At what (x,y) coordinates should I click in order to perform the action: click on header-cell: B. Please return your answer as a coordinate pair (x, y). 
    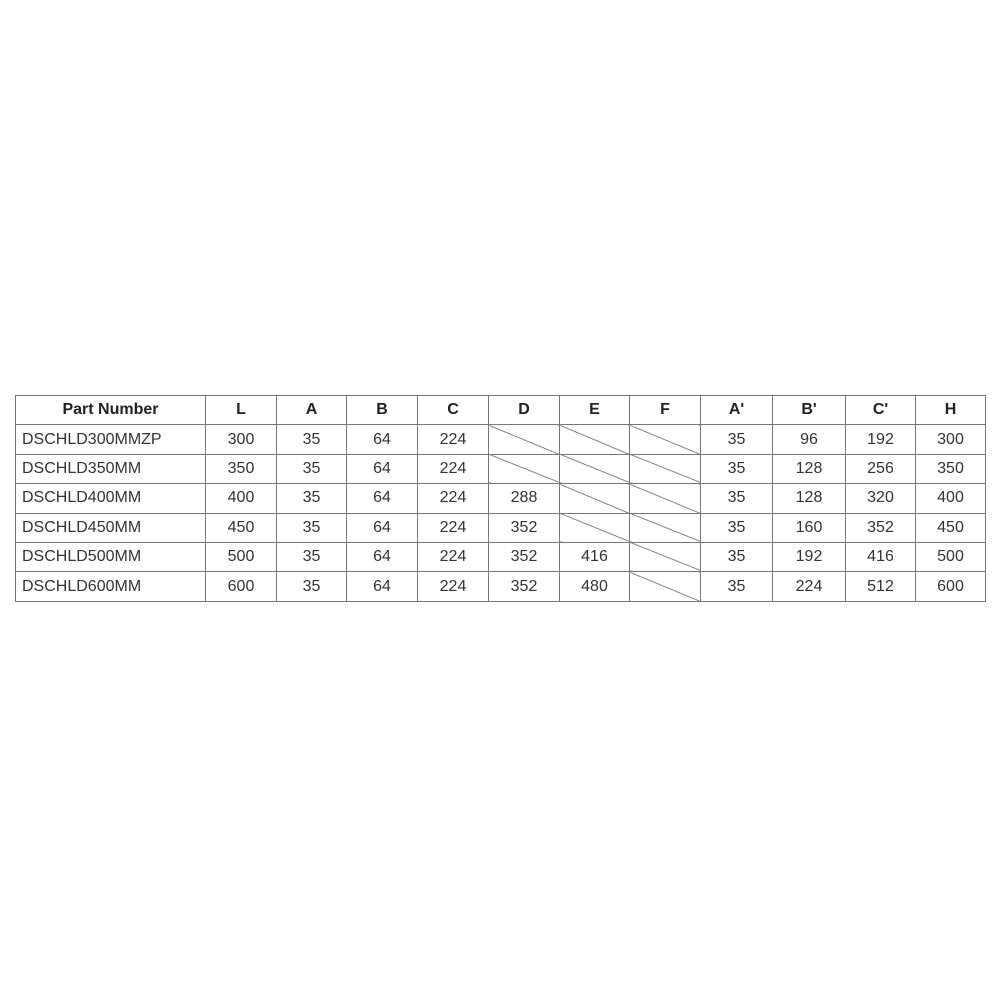
    Looking at the image, I should click on (382, 410).